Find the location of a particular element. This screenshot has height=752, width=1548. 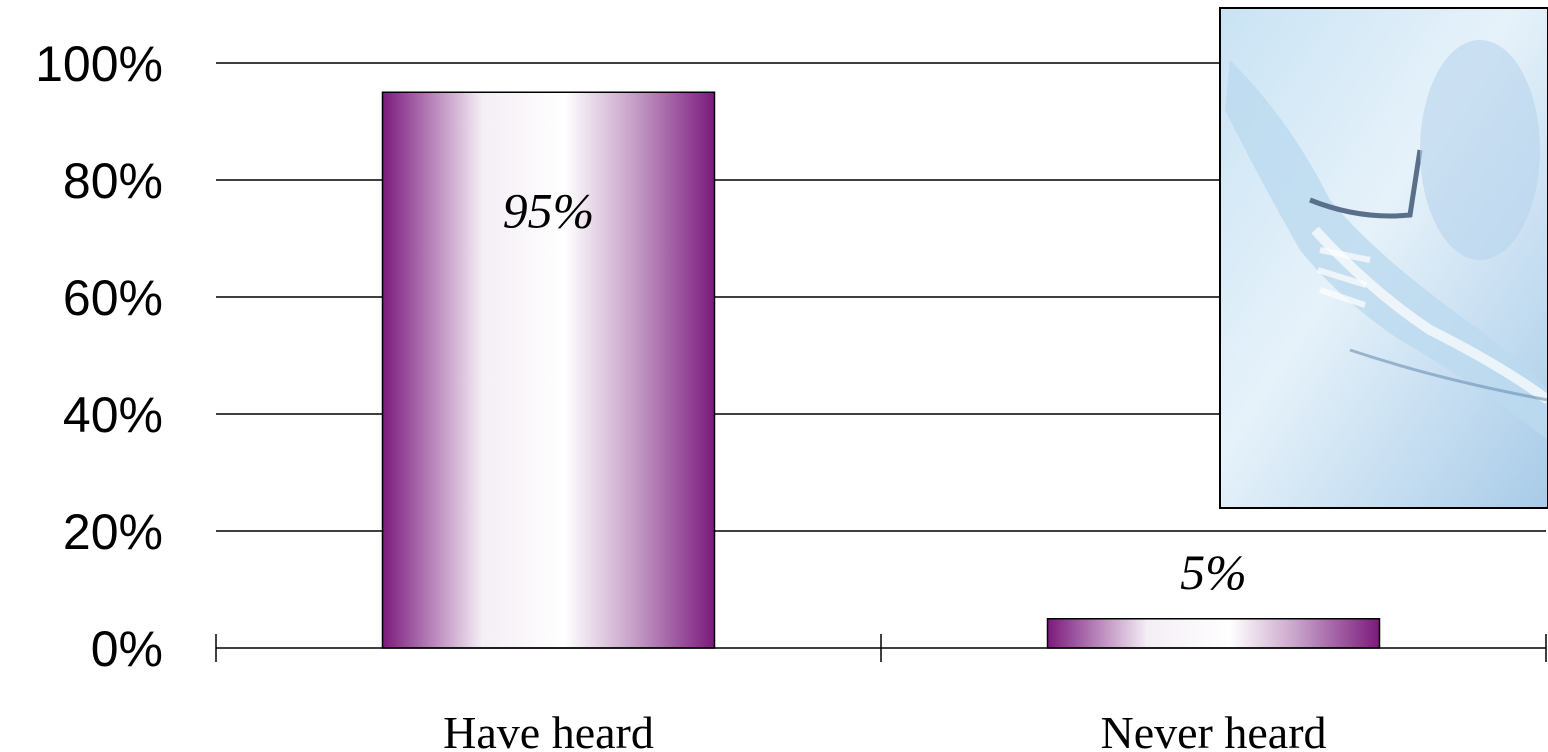

y-axis-ticks: 0% 20% 40% 60% 80% 100% is located at coordinates (99, 356).